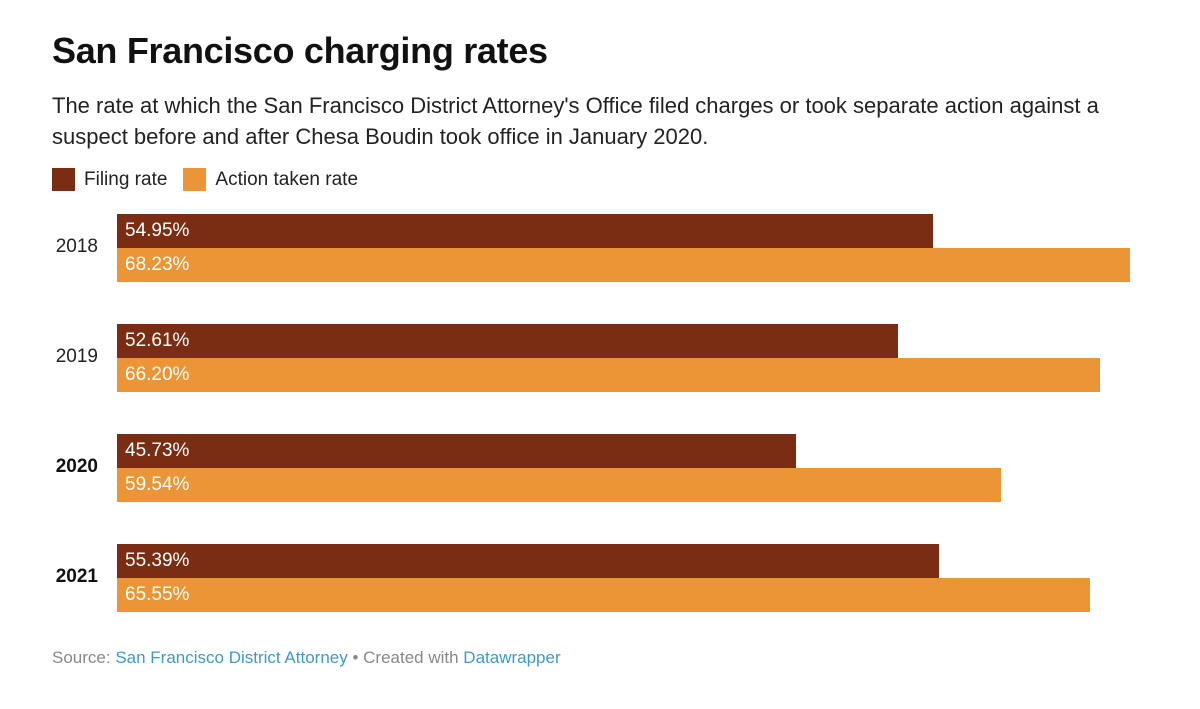 Image resolution: width=1200 pixels, height=709 pixels. I want to click on bar-action-taken-rate: 65.55%, so click(604, 595).